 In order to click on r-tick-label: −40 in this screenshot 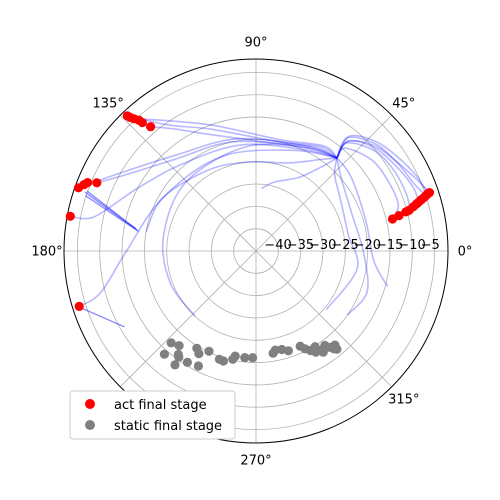, I will do `click(277, 245)`.